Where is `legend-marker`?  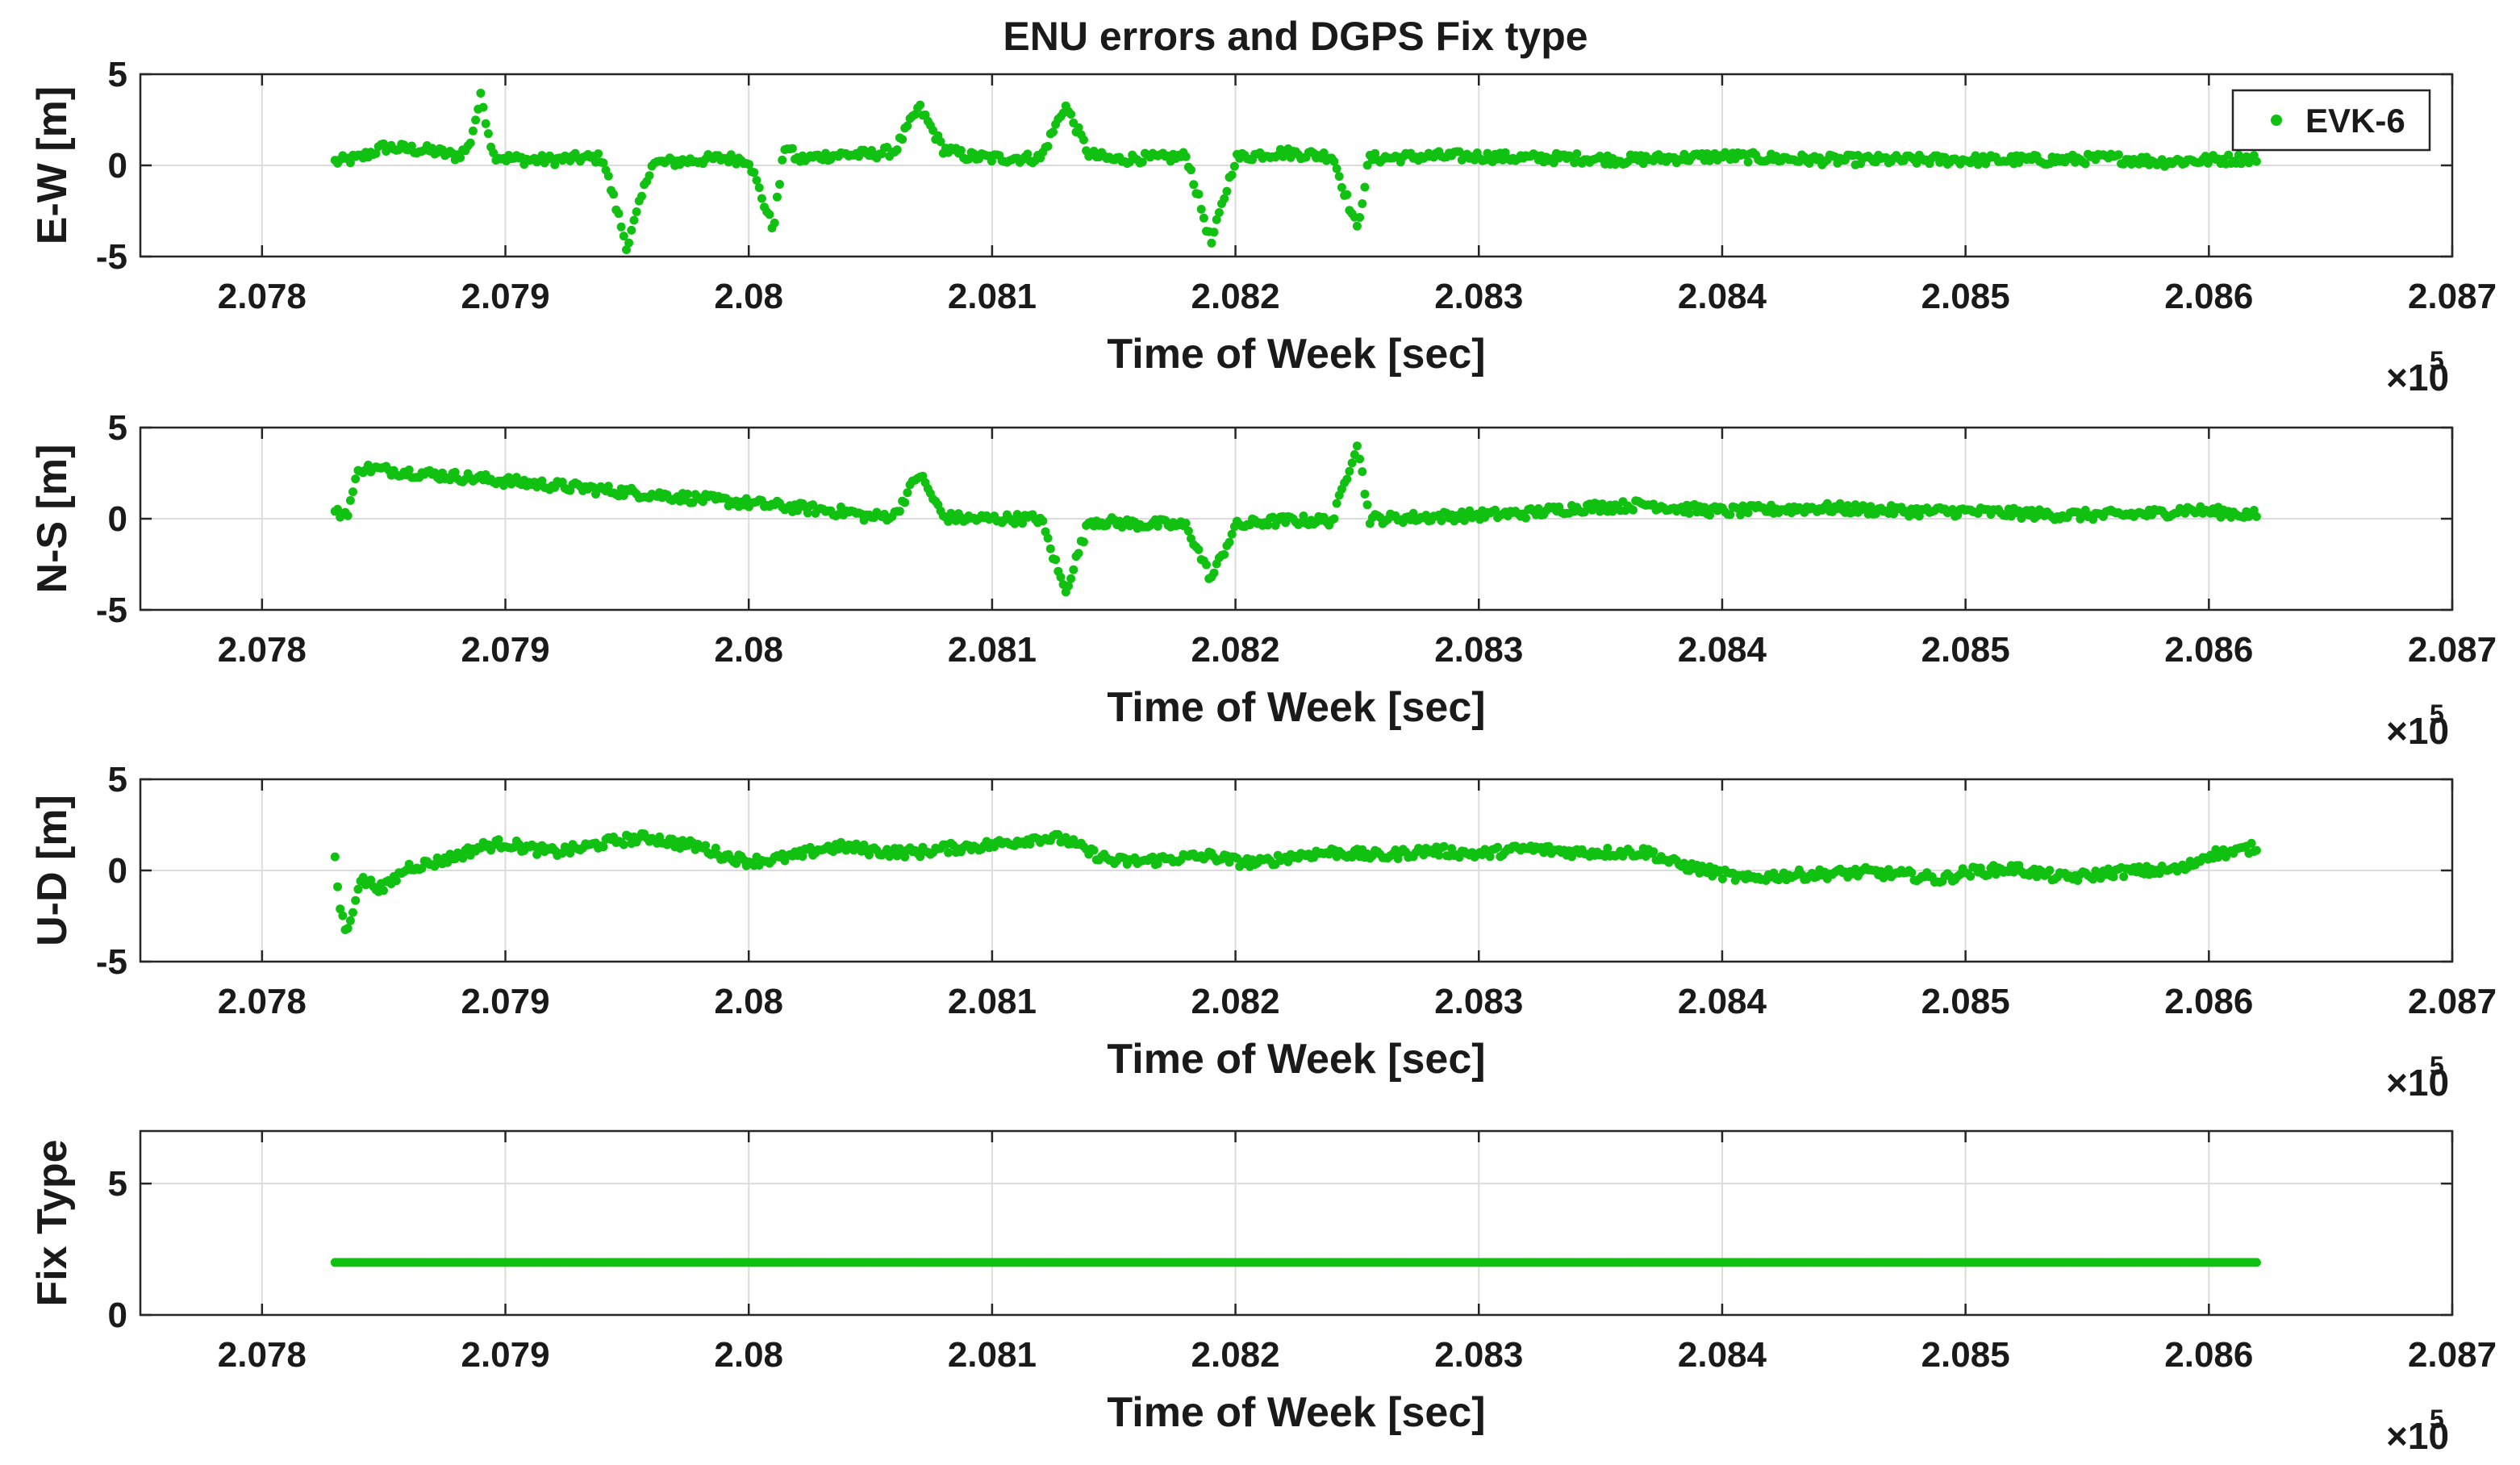
legend-marker is located at coordinates (2277, 120).